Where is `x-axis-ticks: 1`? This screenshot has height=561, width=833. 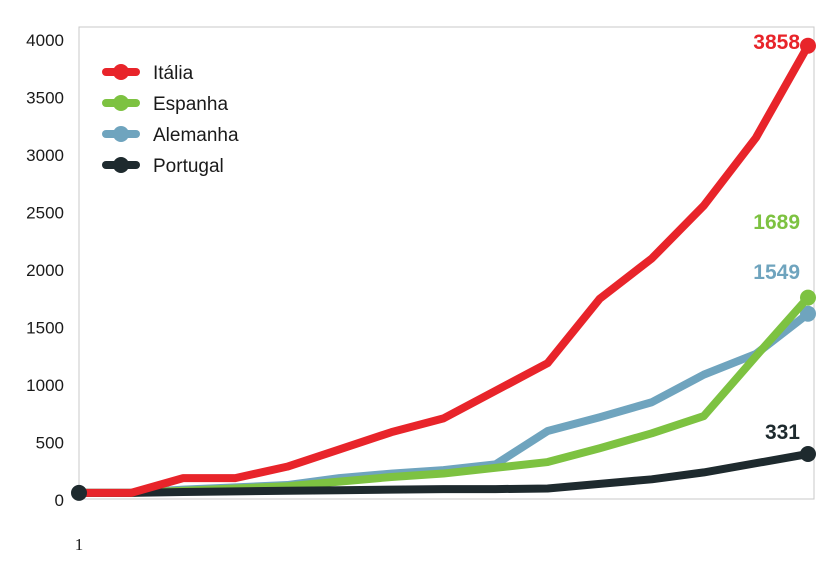
x-axis-ticks: 1 is located at coordinates (79, 544).